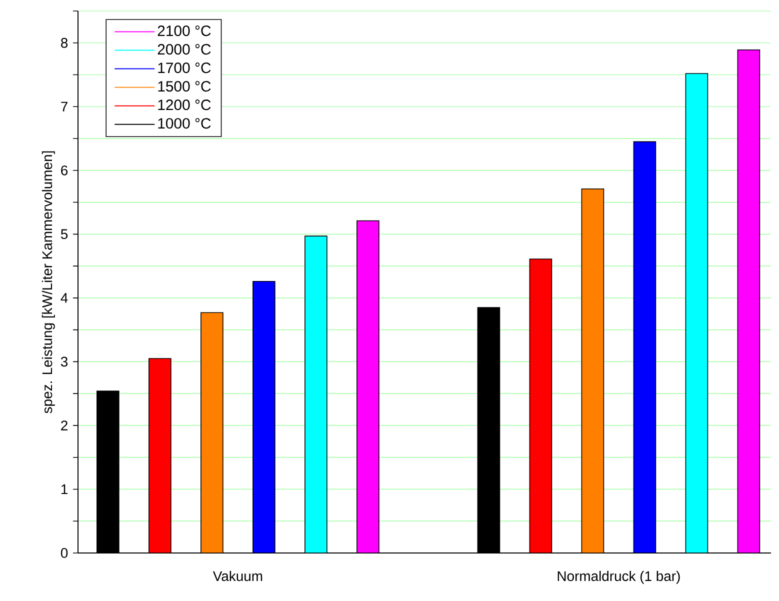 This screenshot has width=779, height=601. I want to click on x-tick-label: Vakuum, so click(237, 576).